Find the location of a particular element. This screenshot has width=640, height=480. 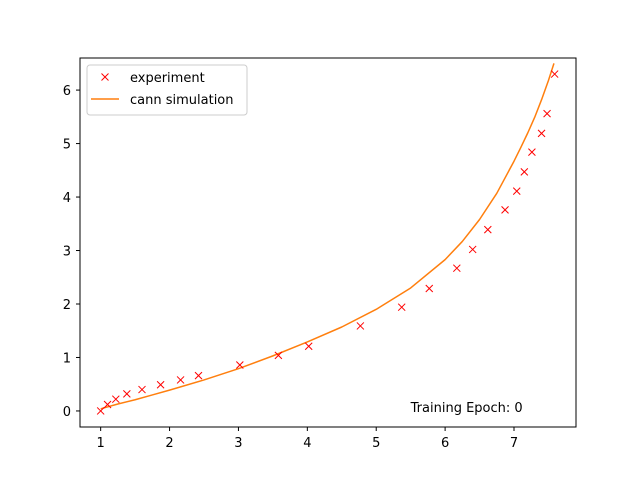

annotation-text: Training Epoch: 0 is located at coordinates (466, 408).